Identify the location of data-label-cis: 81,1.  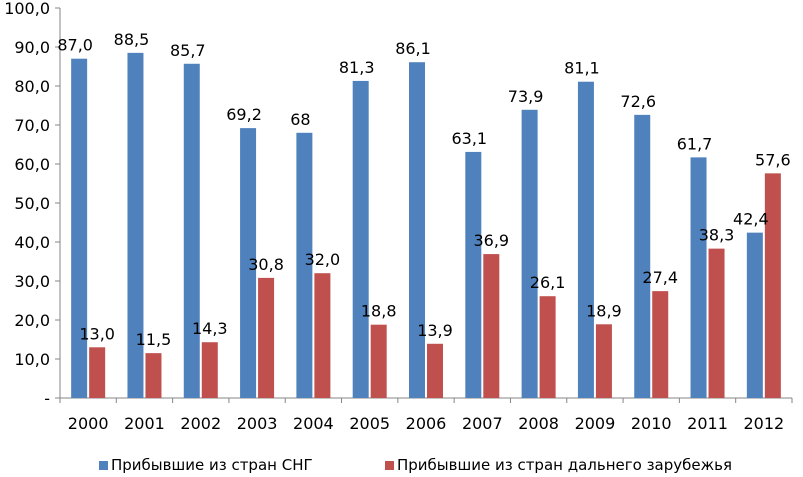
(582, 68).